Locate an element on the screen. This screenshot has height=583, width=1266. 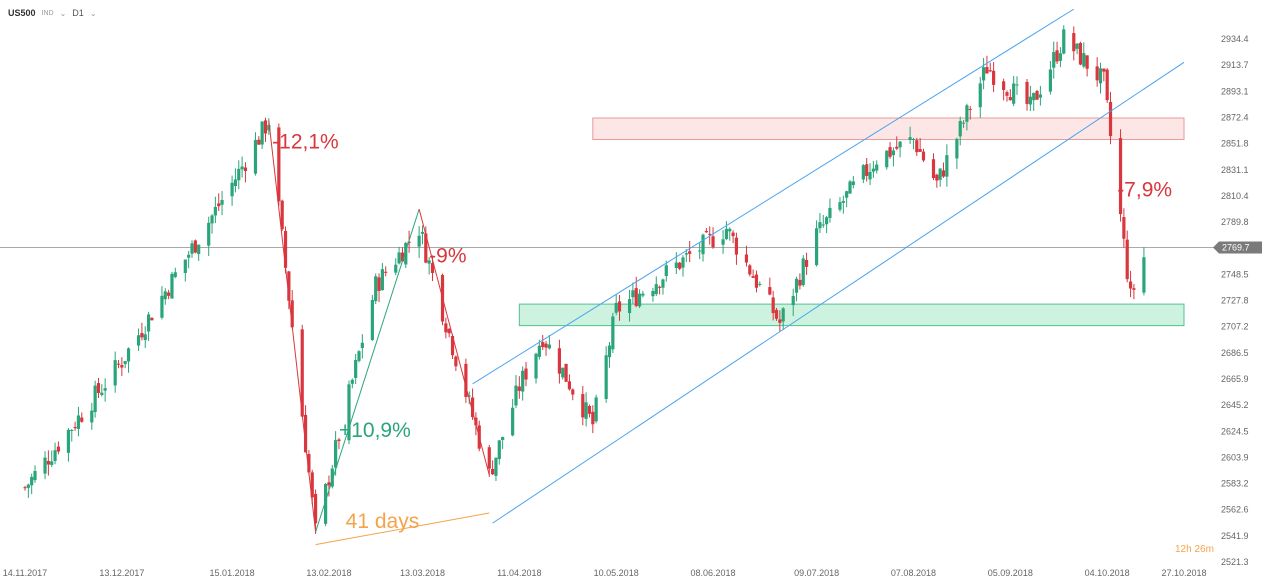
annotation-label: 41 days is located at coordinates (383, 521).